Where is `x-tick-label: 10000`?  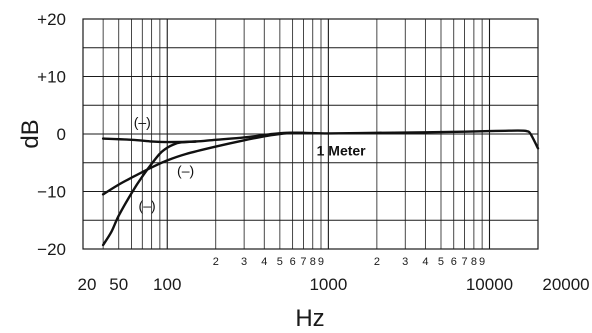 x-tick-label: 10000 is located at coordinates (489, 284).